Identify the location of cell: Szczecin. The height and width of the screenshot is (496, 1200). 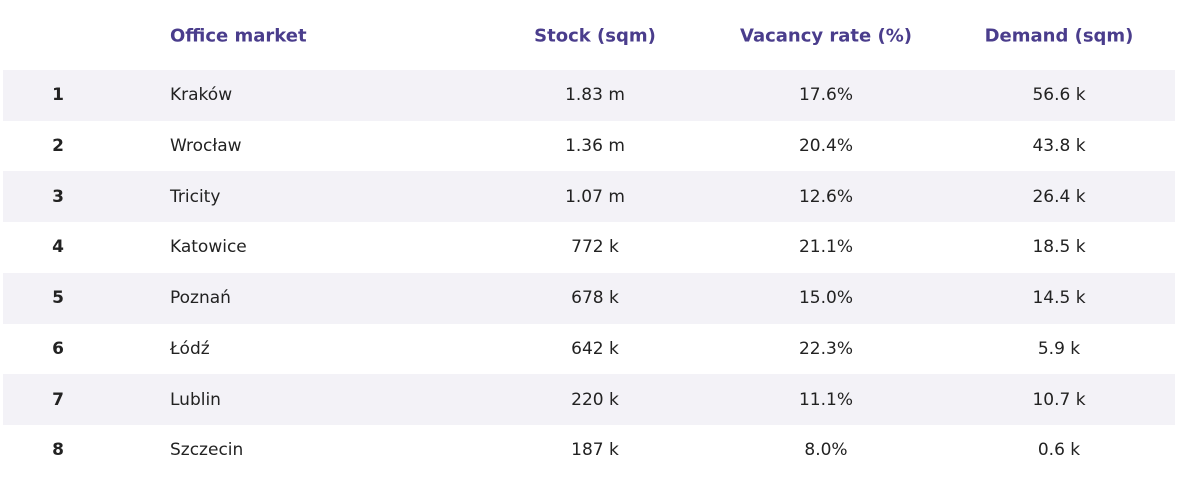
(207, 450).